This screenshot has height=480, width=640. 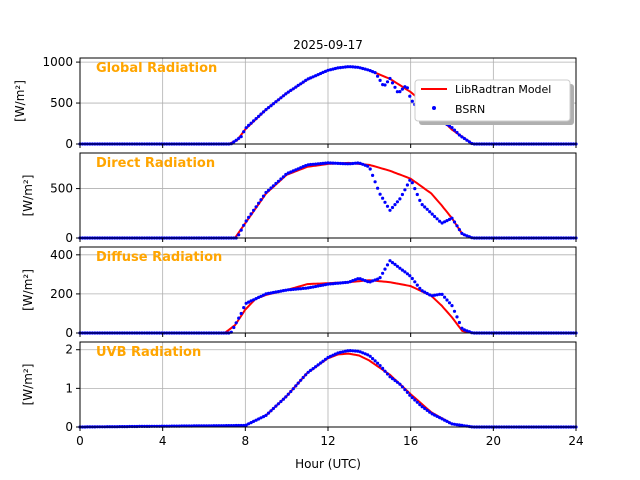 I want to click on legend-bsrn-swatch, so click(x=434, y=108).